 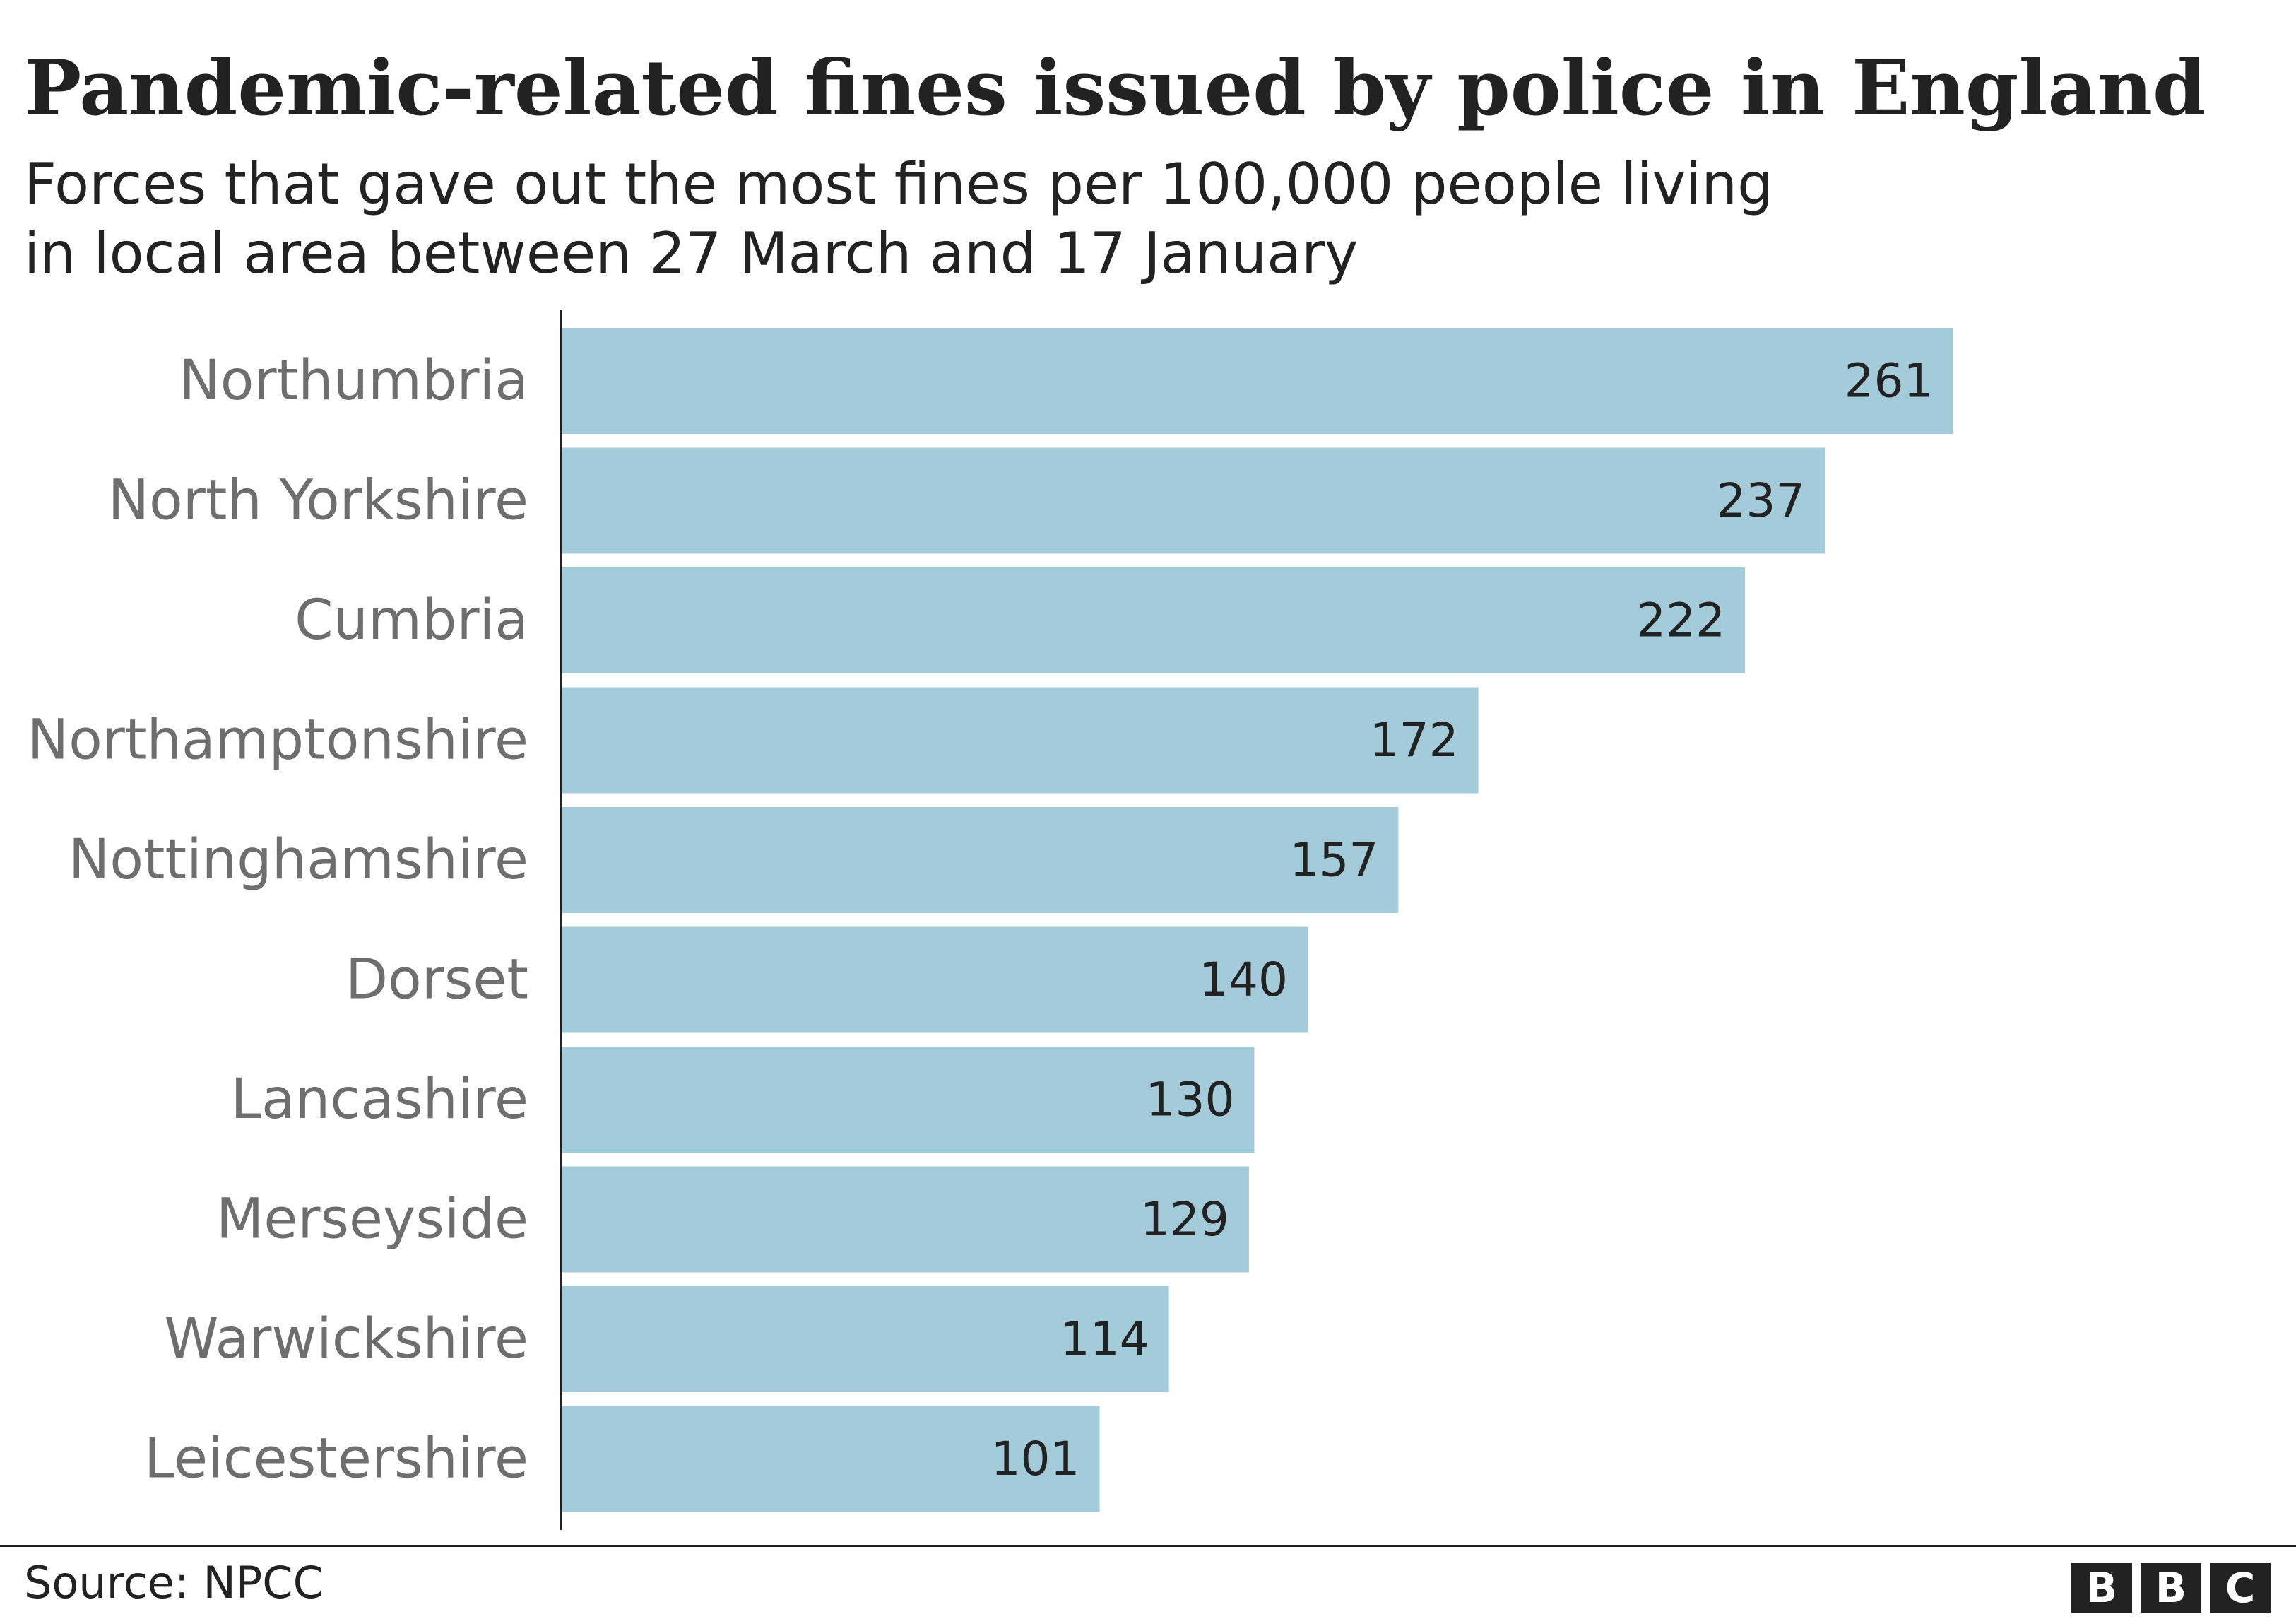 I want to click on category-label-6: Lancashire, so click(x=379, y=1099).